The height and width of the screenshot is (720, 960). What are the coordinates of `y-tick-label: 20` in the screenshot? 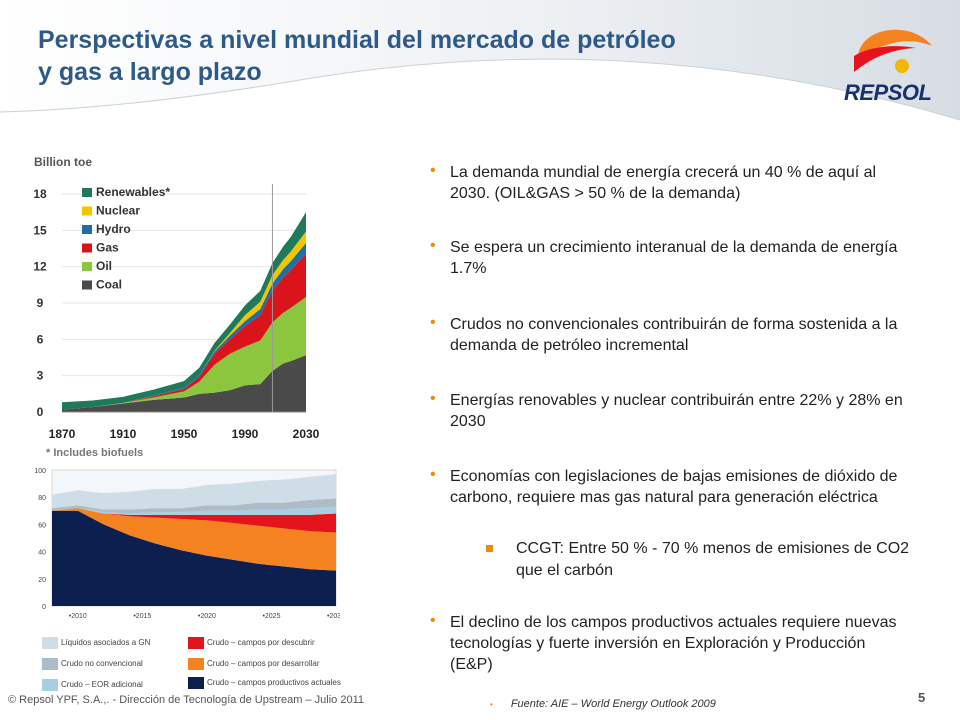 It's located at (42, 580).